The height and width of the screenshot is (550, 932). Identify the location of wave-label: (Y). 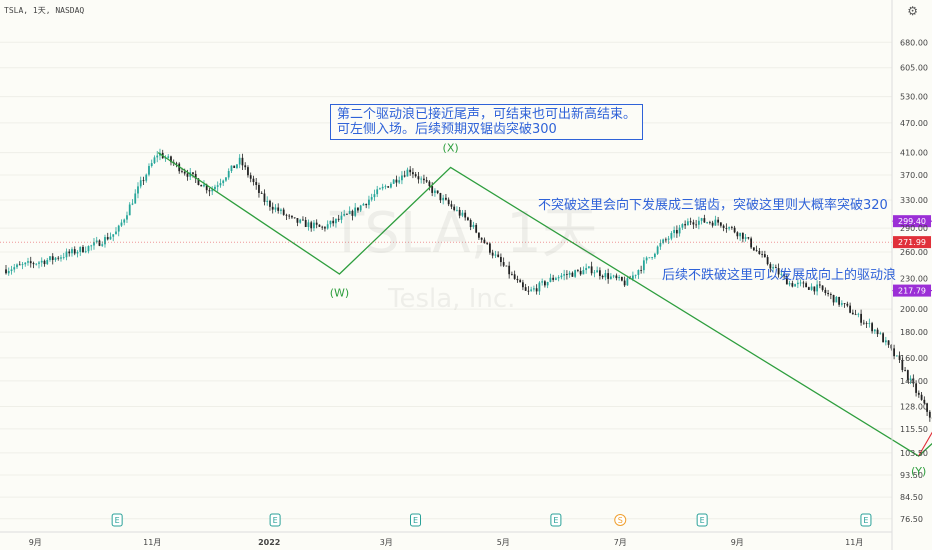
(918, 471).